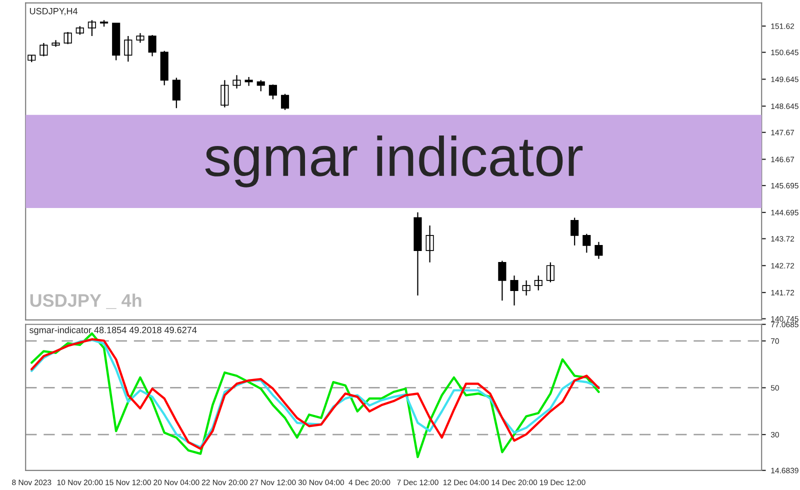 Image resolution: width=800 pixels, height=490 pixels. Describe the element at coordinates (394, 162) in the screenshot. I see `annotation: sgmar indicator` at that location.